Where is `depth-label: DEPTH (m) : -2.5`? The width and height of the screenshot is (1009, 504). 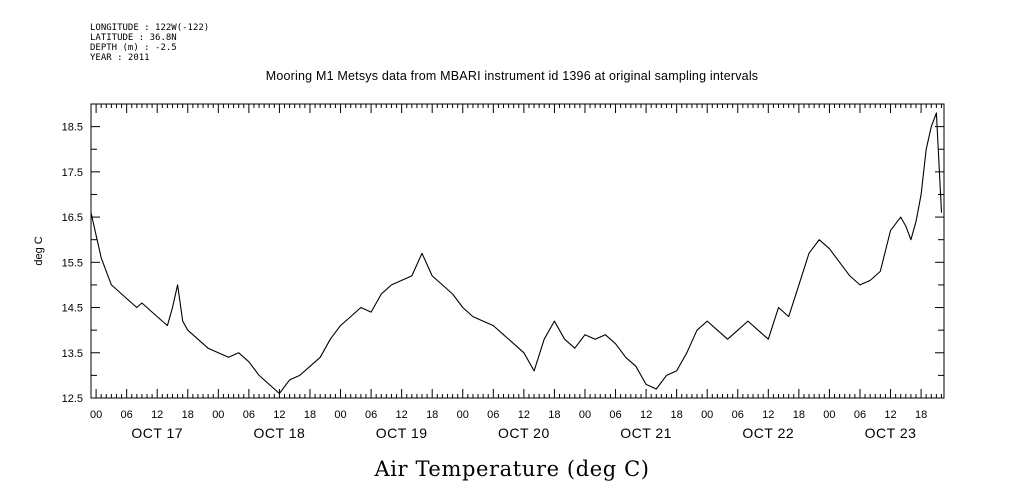
depth-label: DEPTH (m) : -2.5 is located at coordinates (133, 48).